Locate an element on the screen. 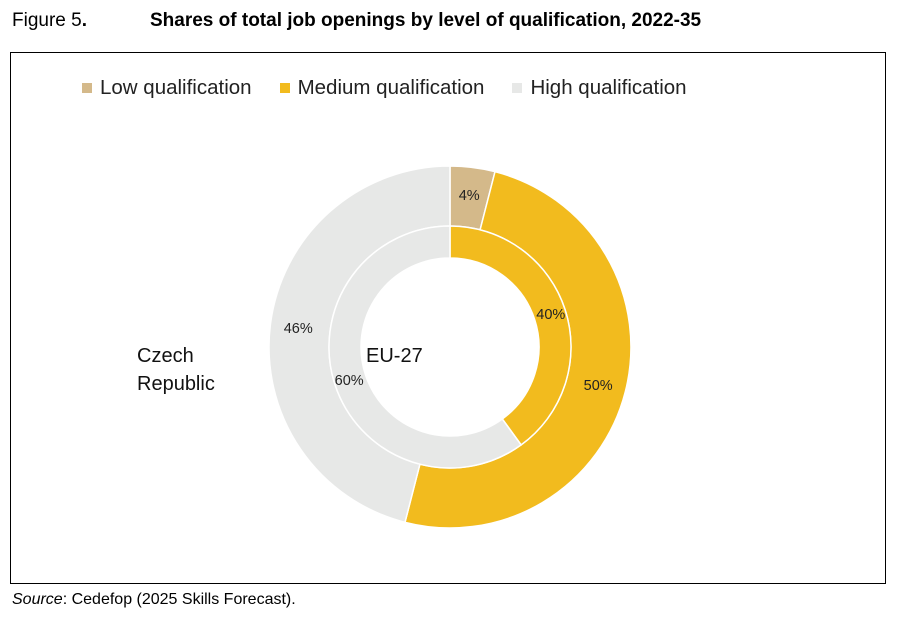 The height and width of the screenshot is (625, 900). outer-label-low: 4% is located at coordinates (469, 196).